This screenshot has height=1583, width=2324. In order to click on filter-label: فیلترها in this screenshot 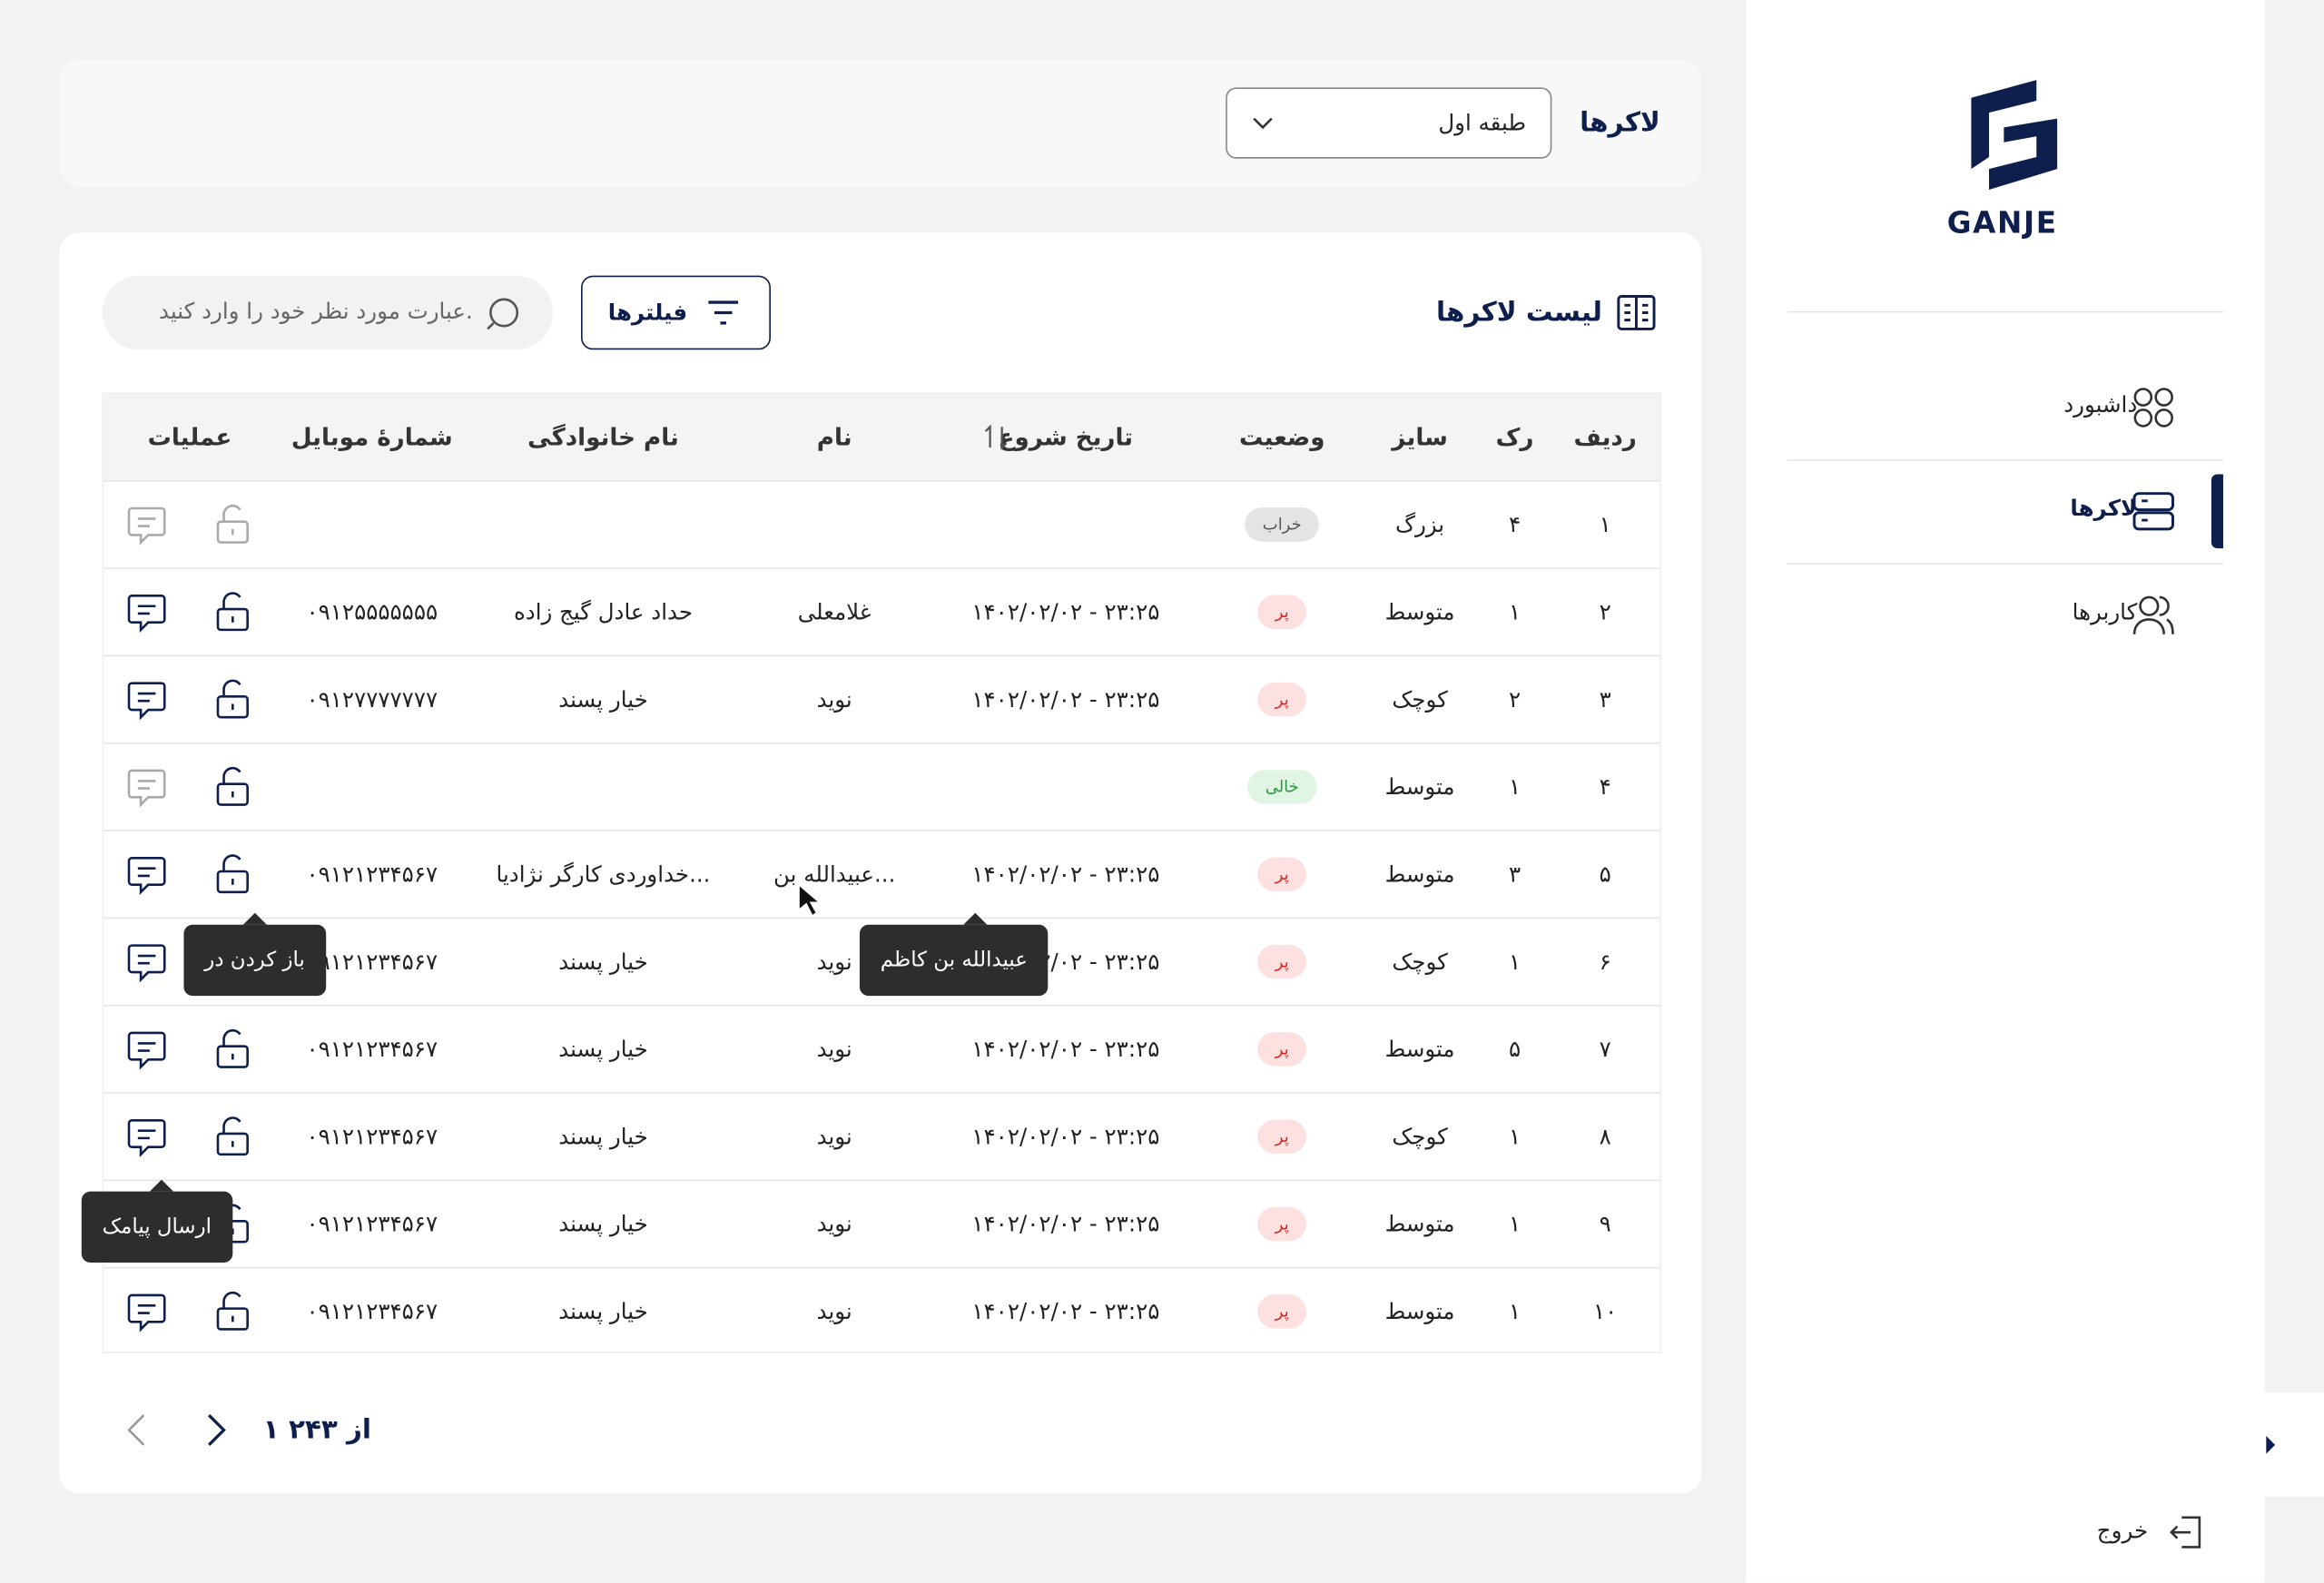, I will do `click(647, 313)`.